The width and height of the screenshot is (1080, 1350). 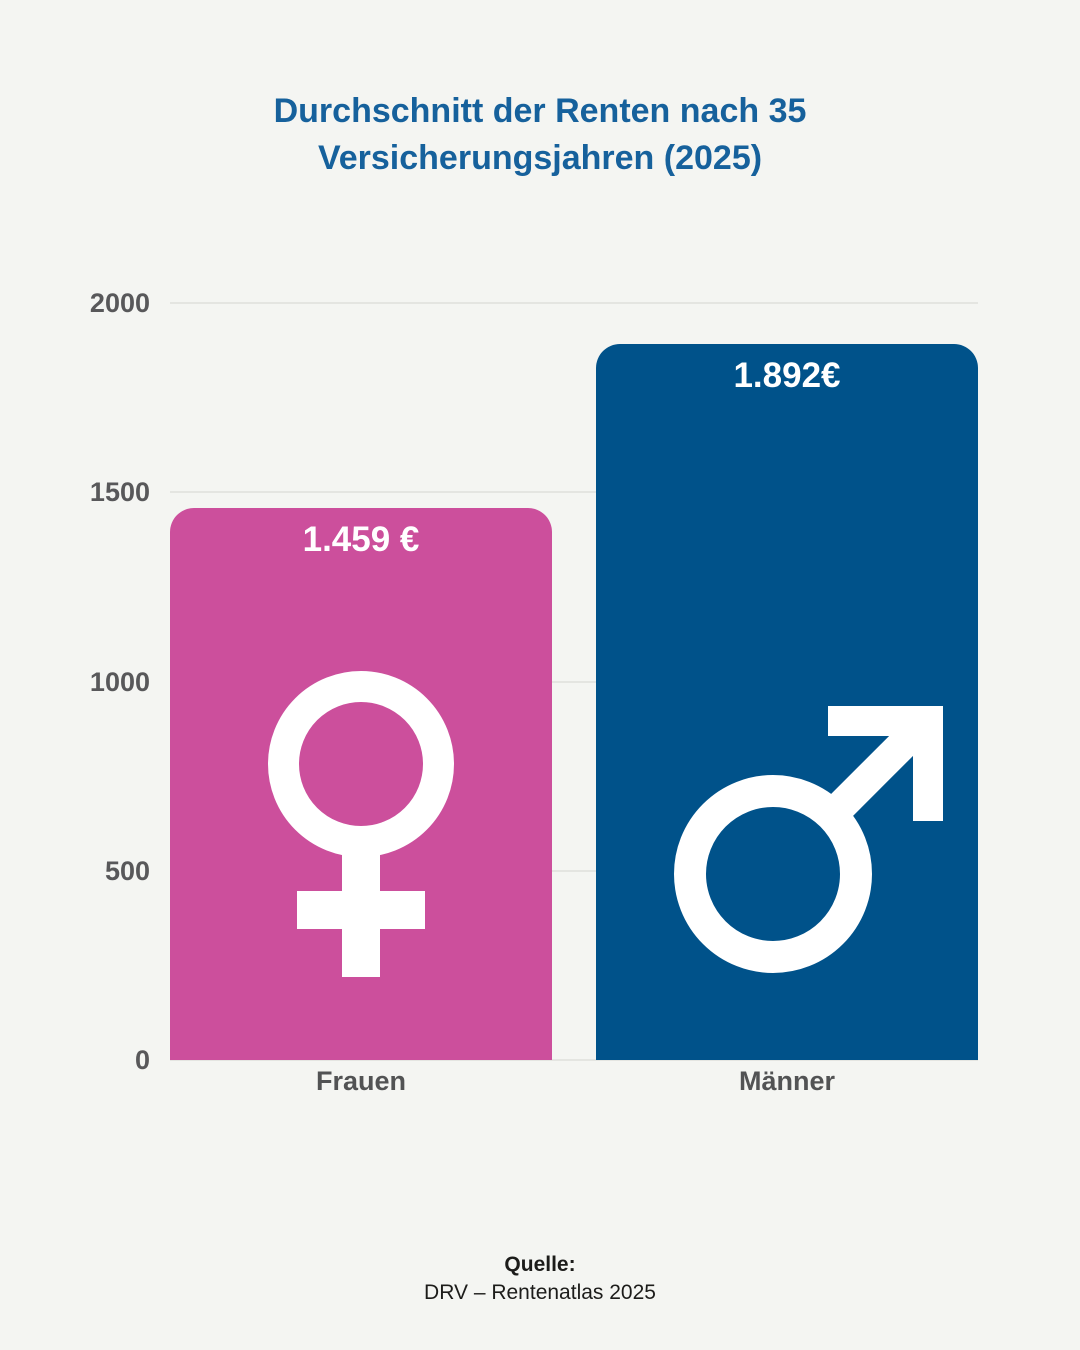 I want to click on y-tick-label-1500: 1500, so click(x=119, y=492).